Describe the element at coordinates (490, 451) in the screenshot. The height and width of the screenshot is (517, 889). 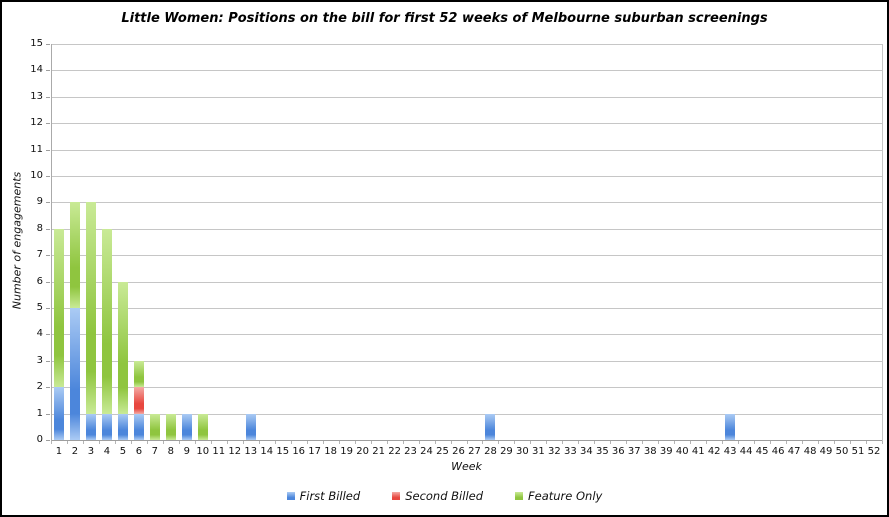
I see `x-tick-label: 28` at that location.